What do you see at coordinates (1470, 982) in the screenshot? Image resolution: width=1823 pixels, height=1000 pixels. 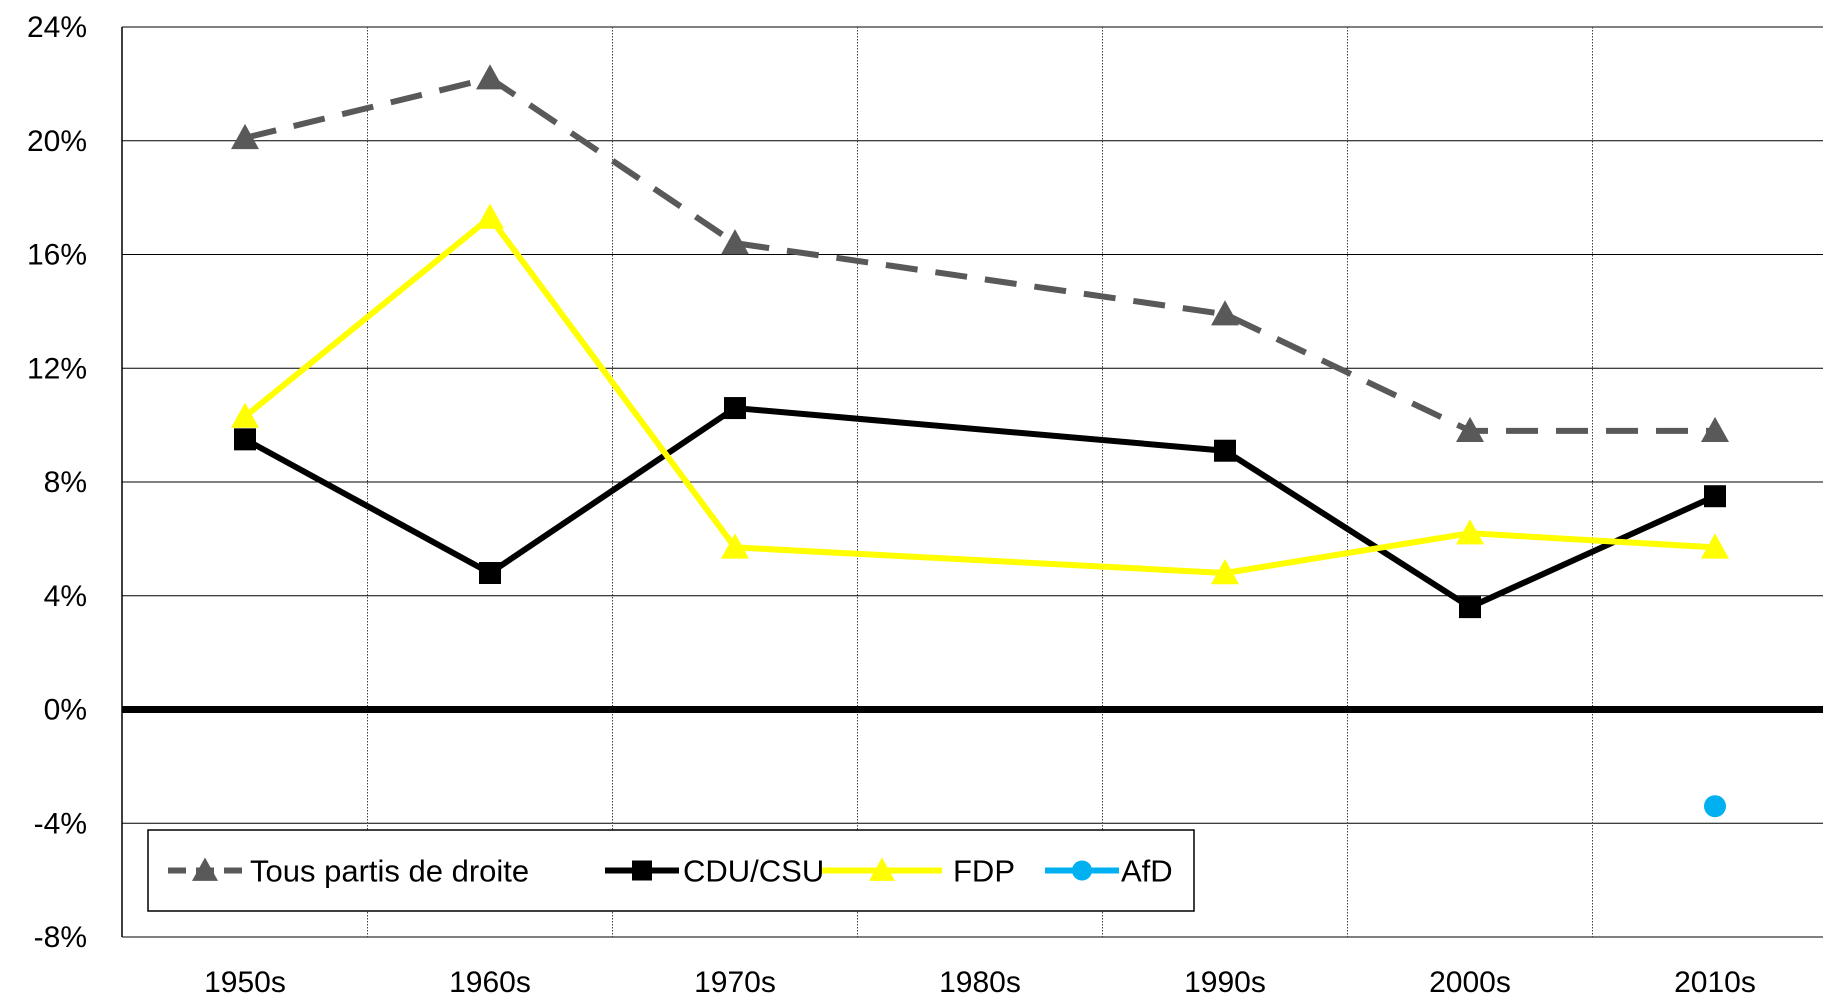 I see `x-tick-label: 2000s` at bounding box center [1470, 982].